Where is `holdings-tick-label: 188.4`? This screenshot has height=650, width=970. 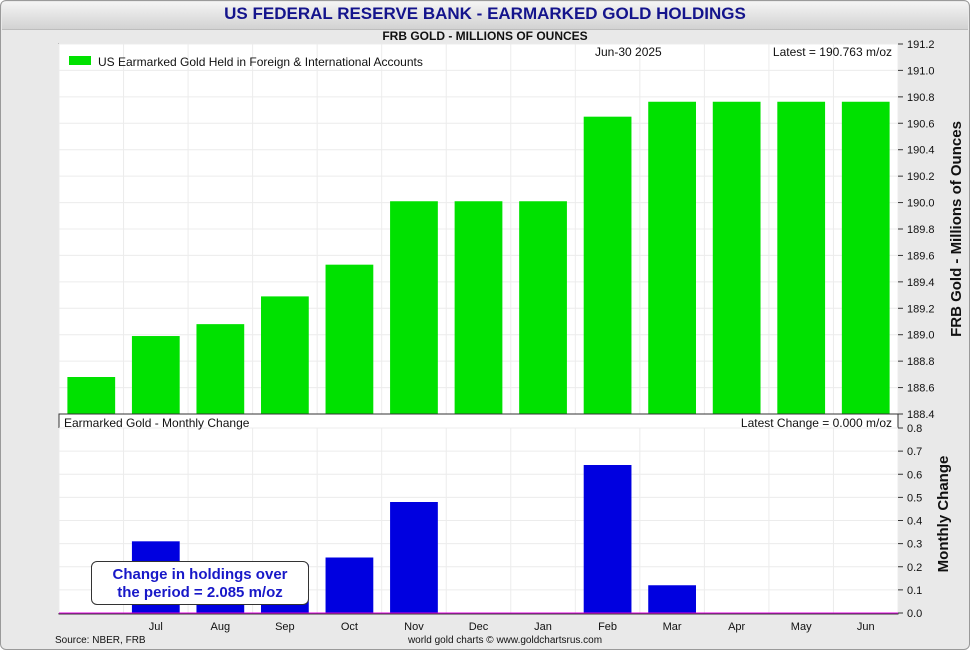
holdings-tick-label: 188.4 is located at coordinates (921, 415).